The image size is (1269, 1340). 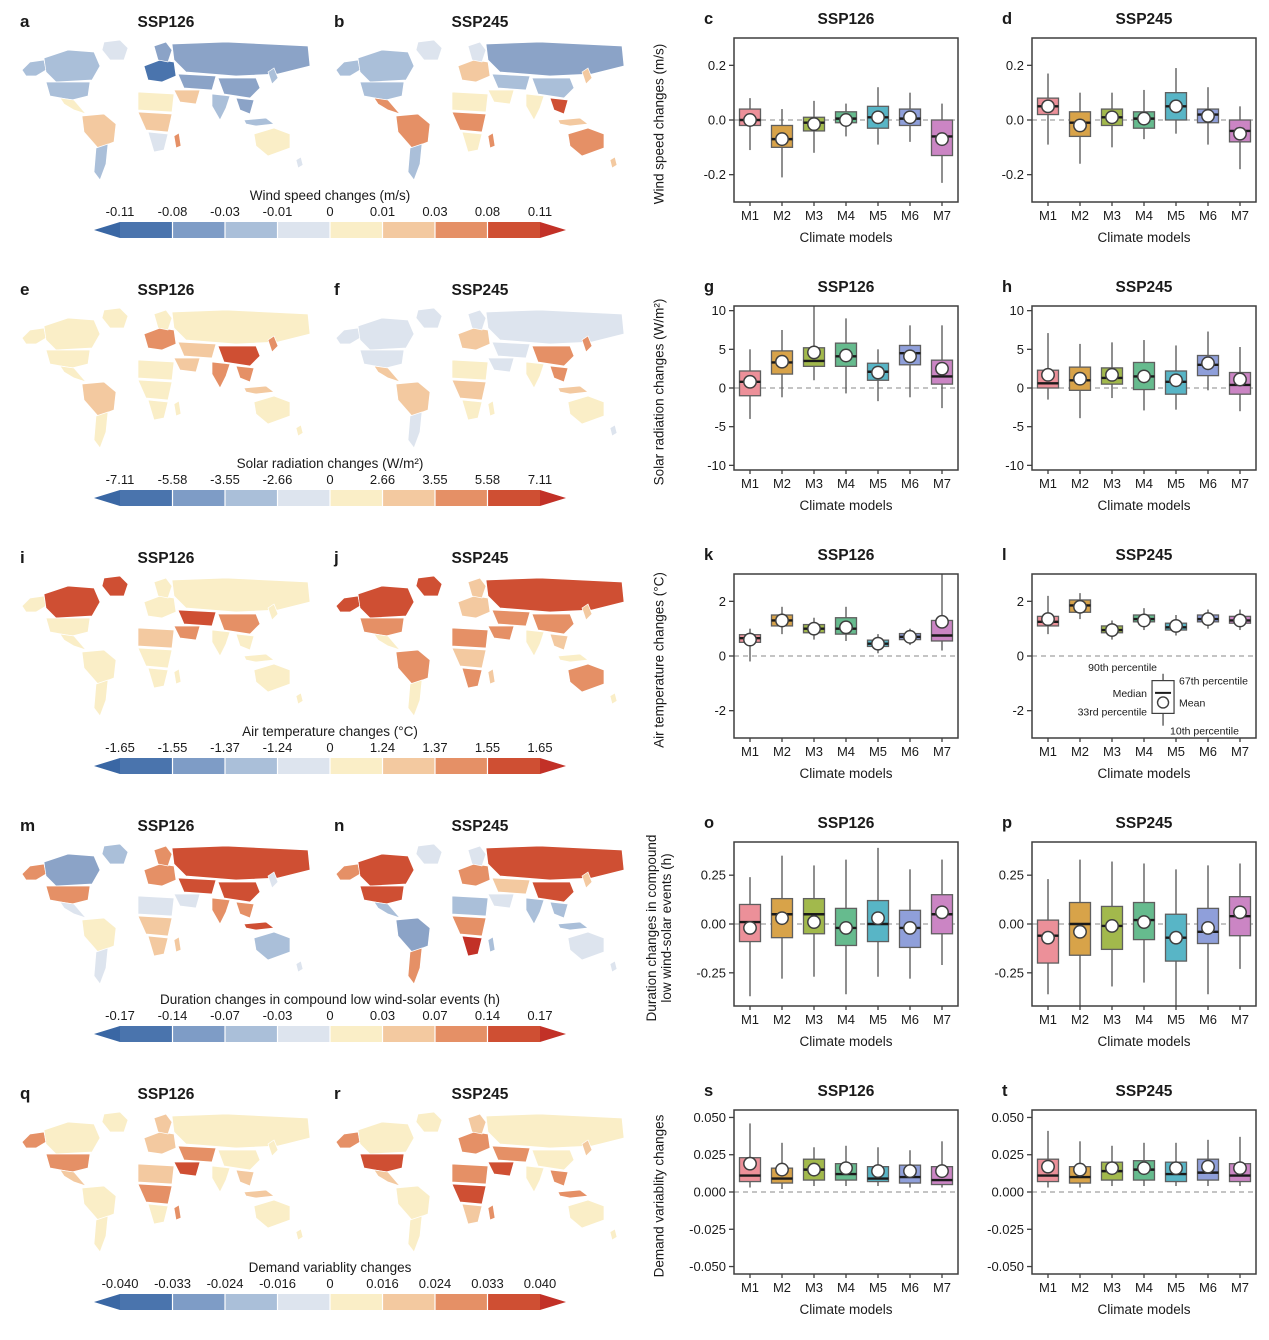 What do you see at coordinates (658, 1196) in the screenshot?
I see `y-axis-label-line: Demand variablity changes` at bounding box center [658, 1196].